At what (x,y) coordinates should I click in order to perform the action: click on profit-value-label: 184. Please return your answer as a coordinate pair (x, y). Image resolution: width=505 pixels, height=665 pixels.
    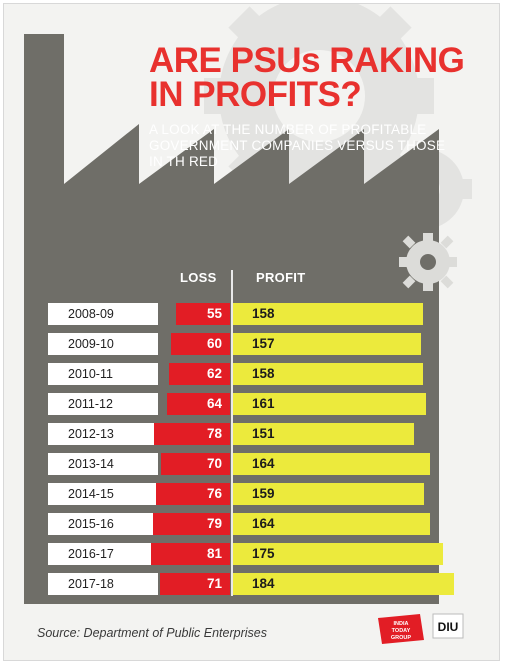
    Looking at the image, I should click on (263, 583).